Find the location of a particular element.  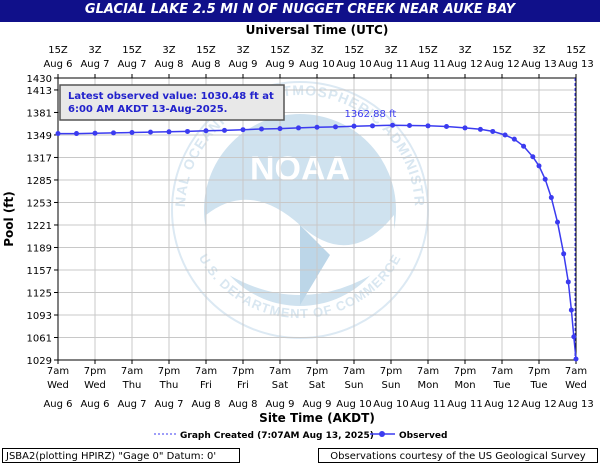

y-tick-label: 1317 is located at coordinates (39, 158).